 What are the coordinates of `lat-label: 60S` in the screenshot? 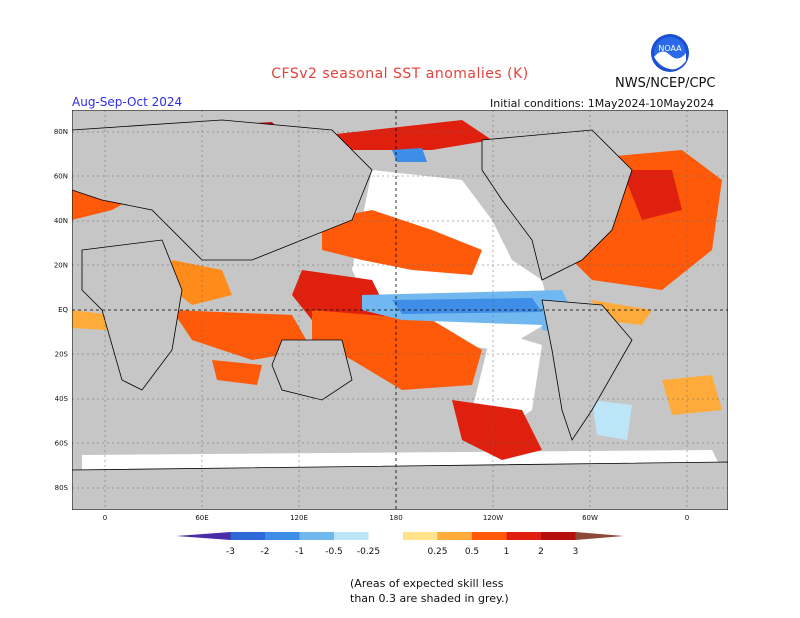 It's located at (62, 444).